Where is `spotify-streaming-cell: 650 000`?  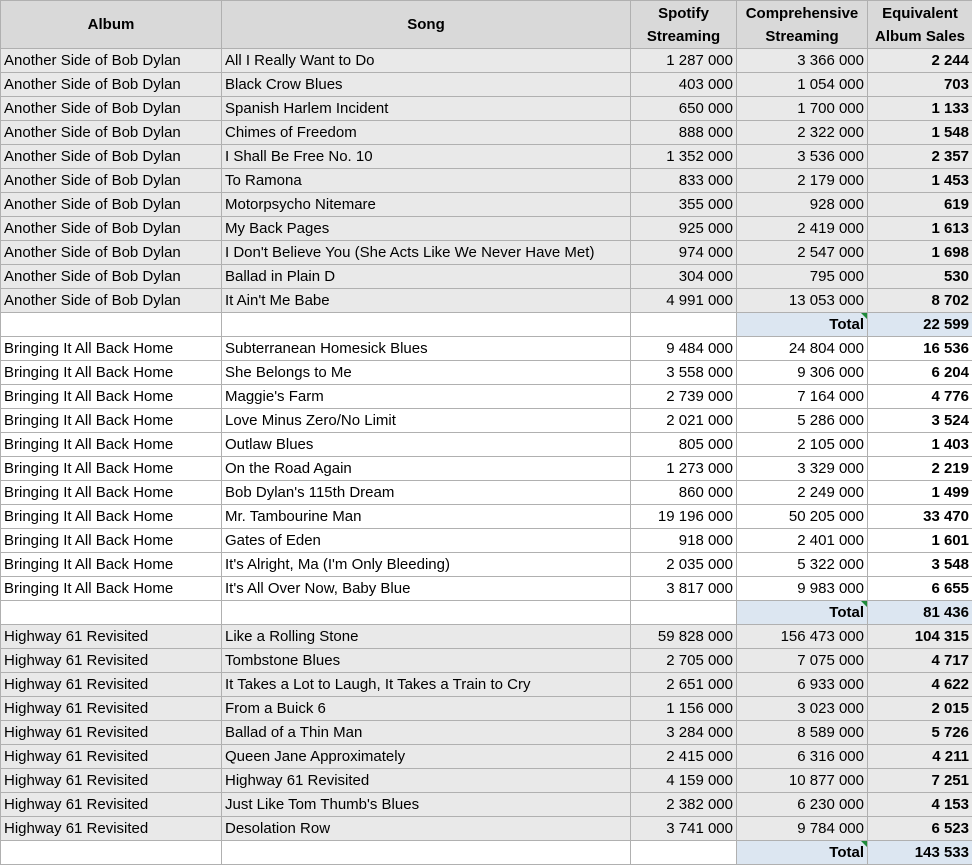
spotify-streaming-cell: 650 000 is located at coordinates (683, 108).